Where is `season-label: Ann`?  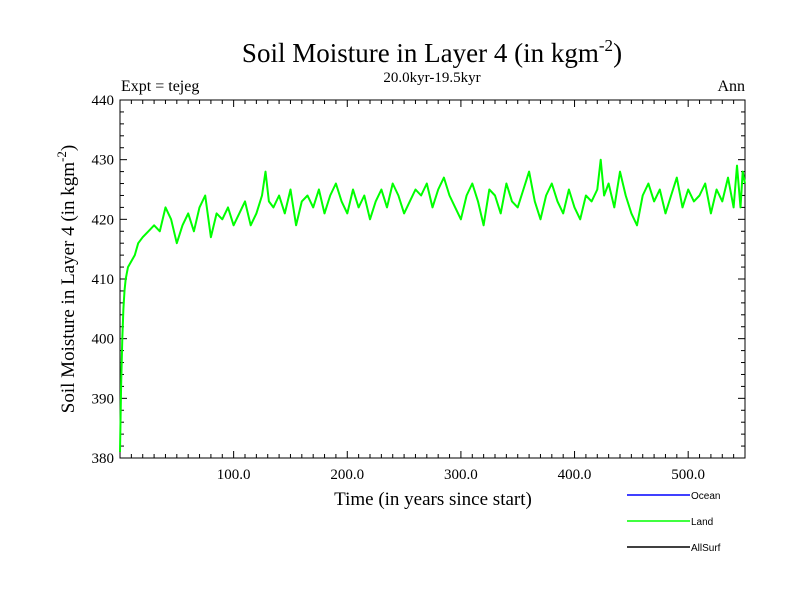
season-label: Ann is located at coordinates (731, 86).